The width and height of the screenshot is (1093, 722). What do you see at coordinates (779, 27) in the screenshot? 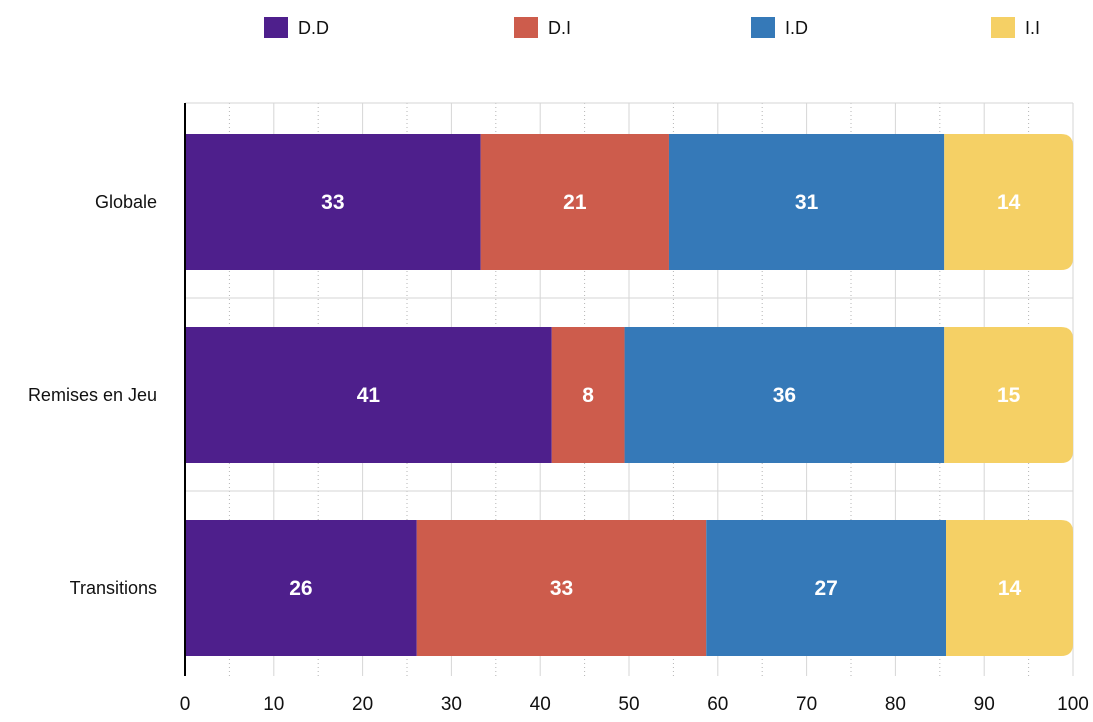
I see `legend-item: I.D` at bounding box center [779, 27].